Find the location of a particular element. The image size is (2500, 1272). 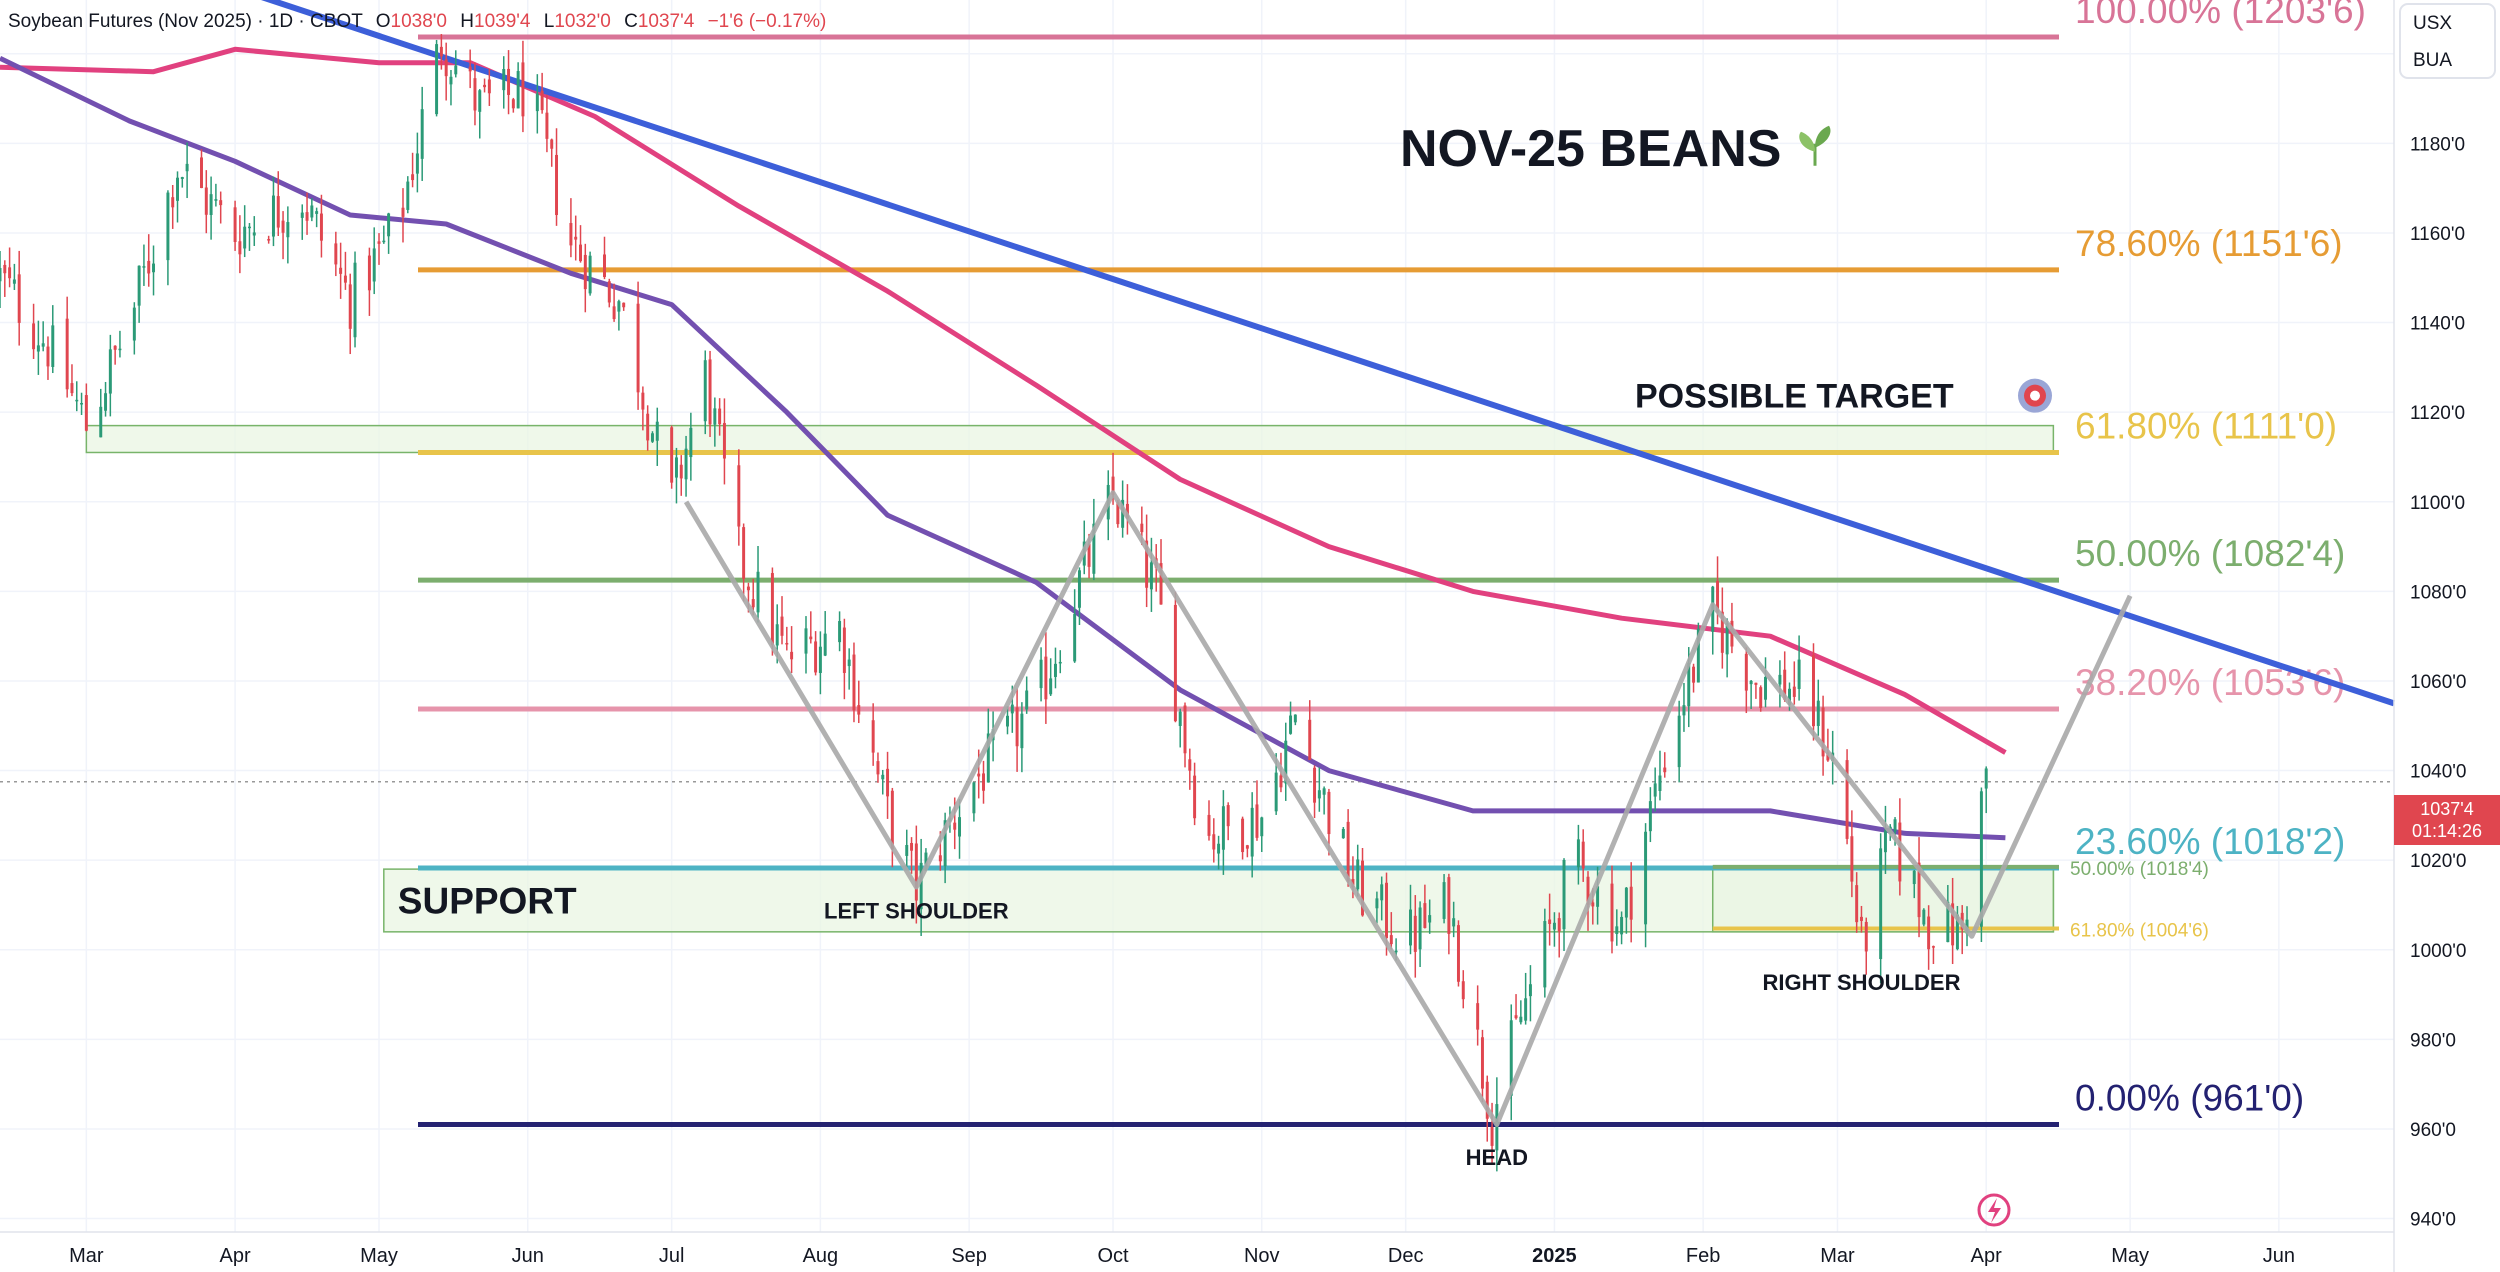

last-price-tag: 1037'4 01:14:26 is located at coordinates (2447, 820).